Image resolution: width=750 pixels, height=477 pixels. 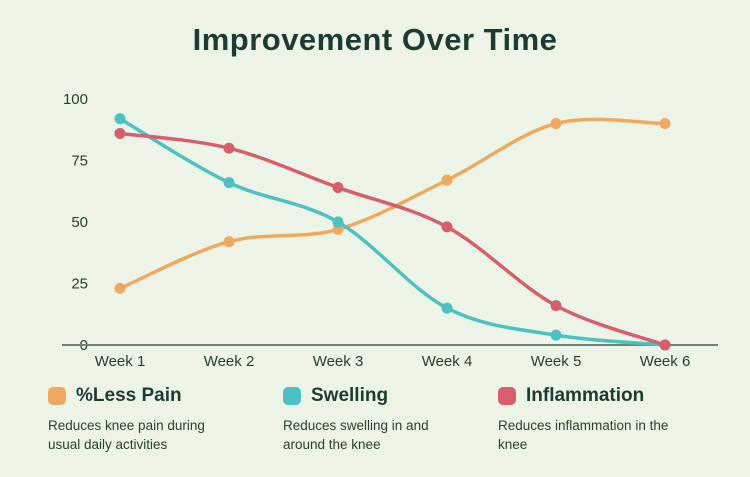 What do you see at coordinates (585, 395) in the screenshot?
I see `legend-label-inflammation: Inflammation` at bounding box center [585, 395].